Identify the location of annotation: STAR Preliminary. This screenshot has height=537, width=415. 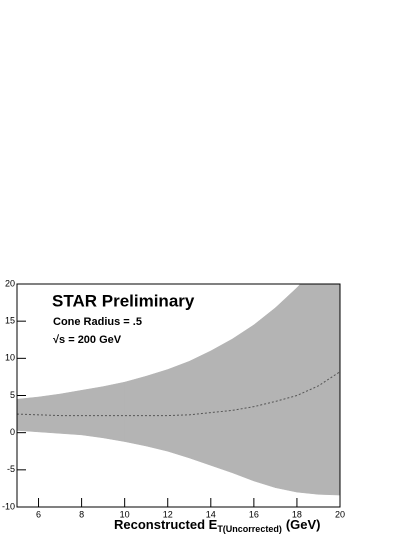
(123, 300).